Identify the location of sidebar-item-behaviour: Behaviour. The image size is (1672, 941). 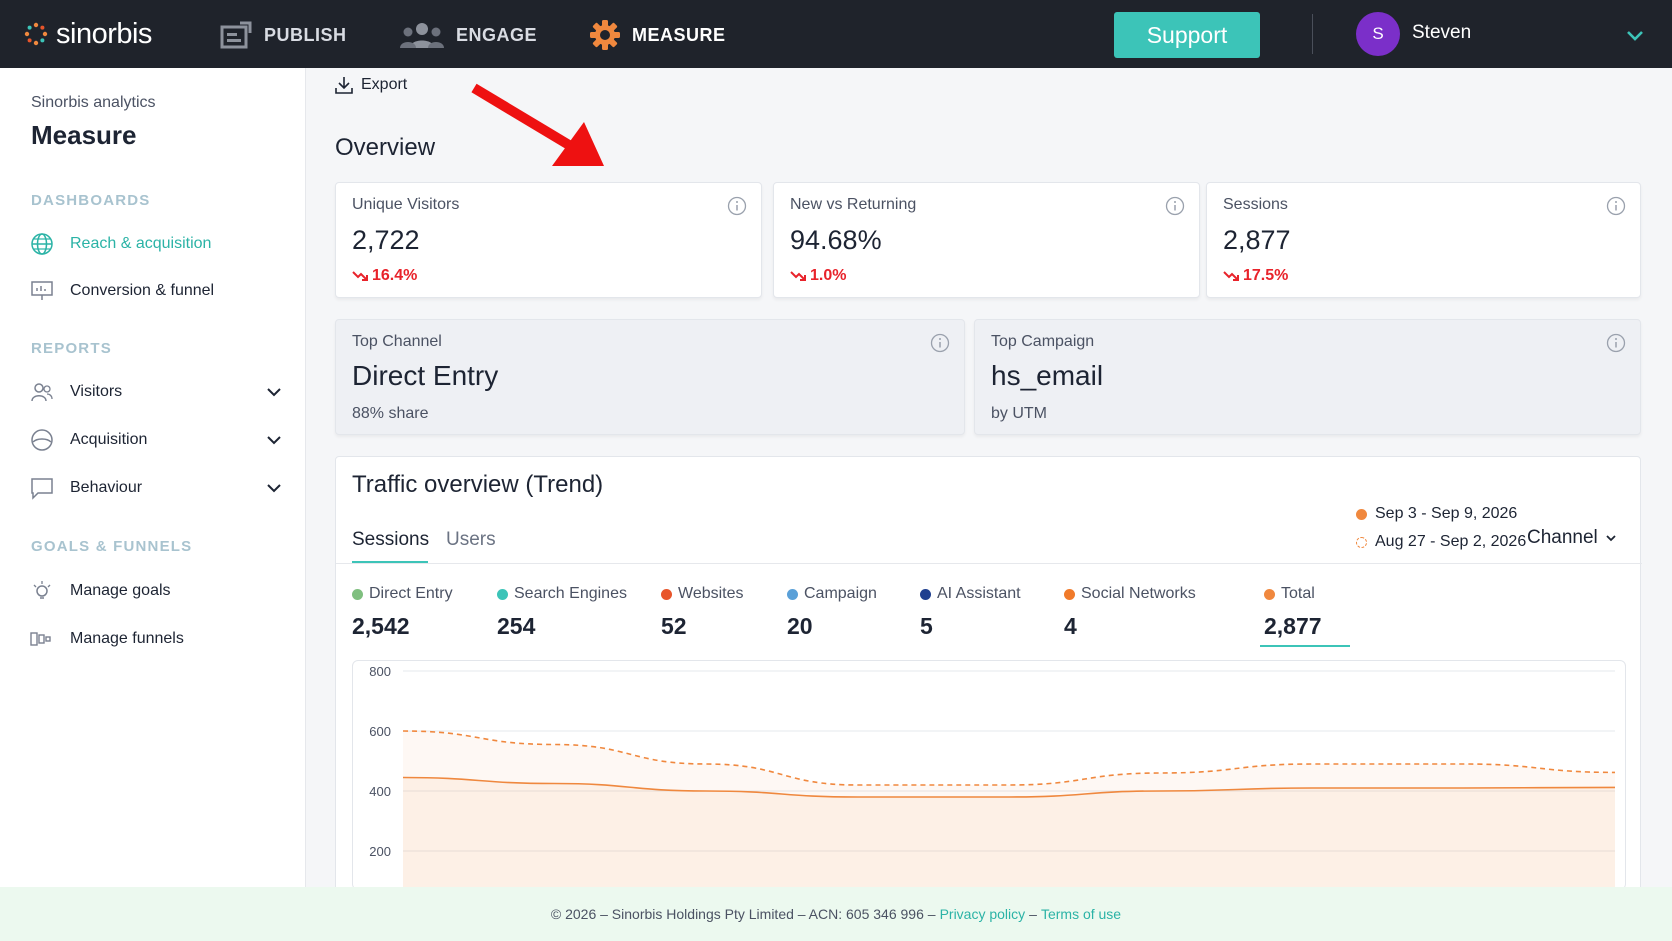
(157, 488).